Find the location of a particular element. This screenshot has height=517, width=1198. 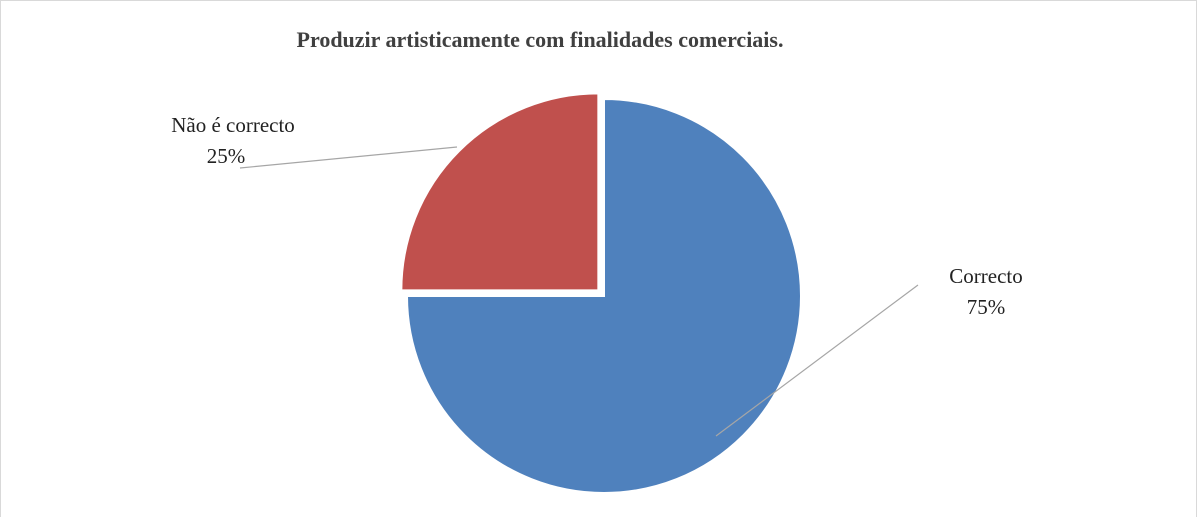

pie-slice is located at coordinates (500, 192).